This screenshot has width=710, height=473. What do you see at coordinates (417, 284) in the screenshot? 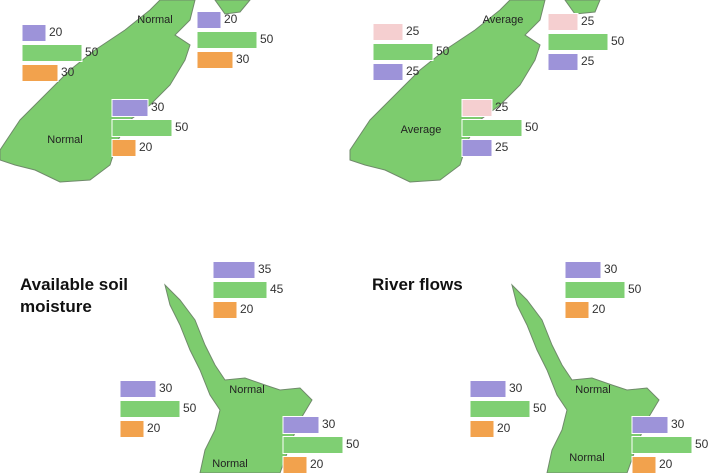
I see `panel-title: River flows` at bounding box center [417, 284].